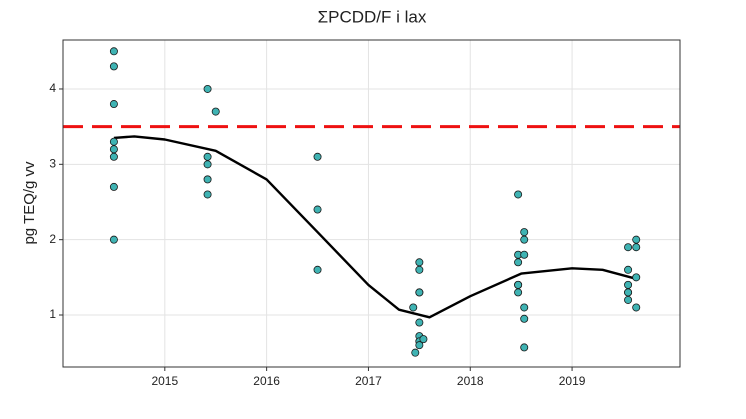 The image size is (746, 419). I want to click on x-tick-label: 2018, so click(470, 381).